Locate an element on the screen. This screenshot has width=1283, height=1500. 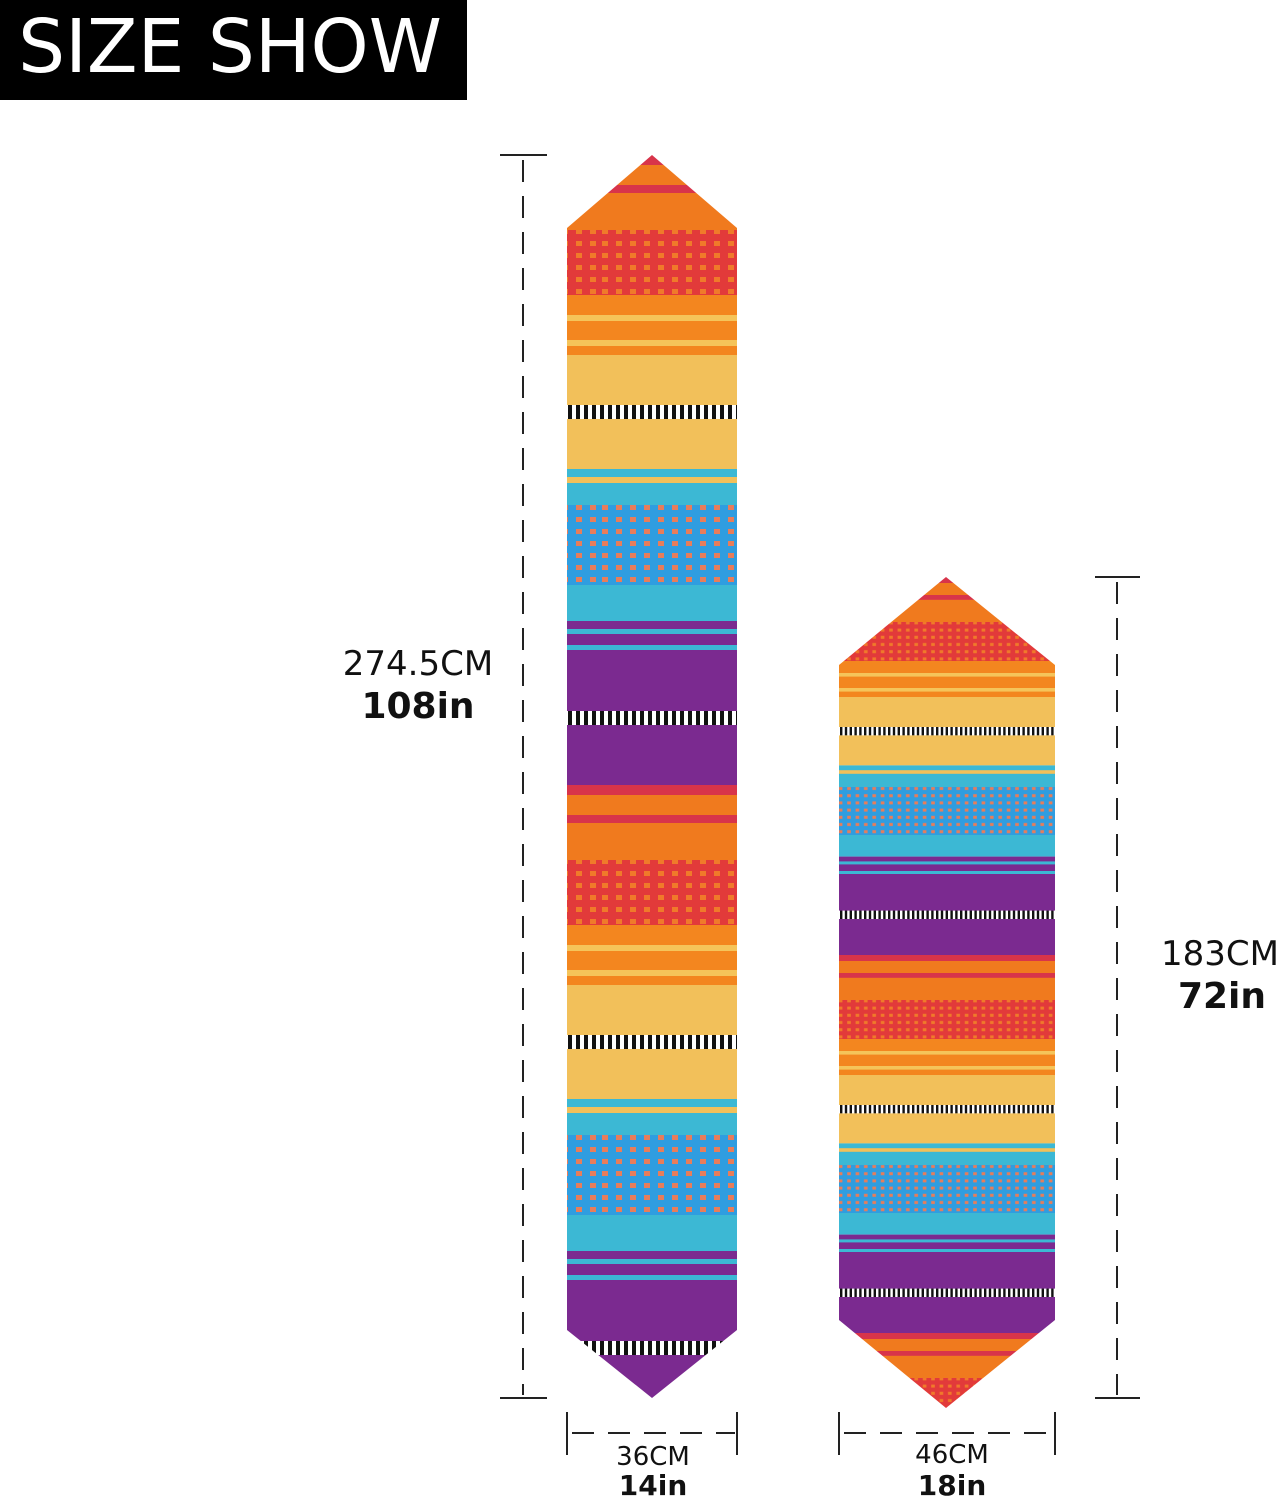
length-cm: 183CM is located at coordinates (1220, 954).